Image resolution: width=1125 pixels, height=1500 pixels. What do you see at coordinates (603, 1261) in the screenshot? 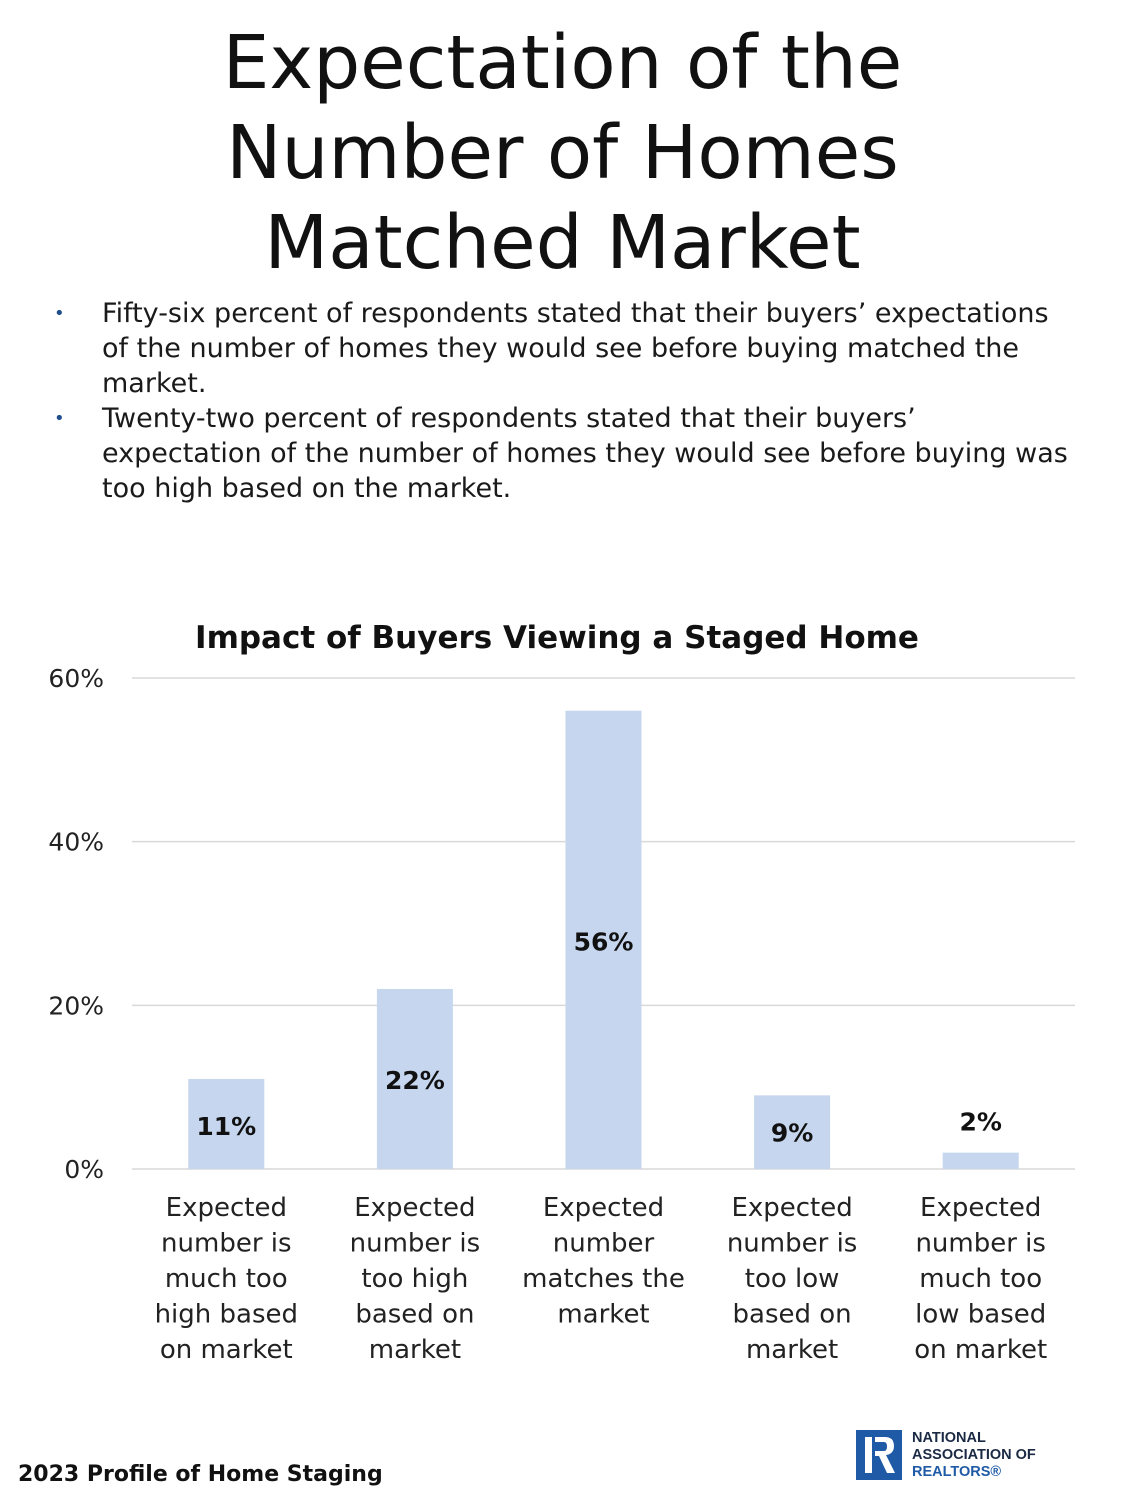
I see `category-label: Expected number matches the market` at bounding box center [603, 1261].